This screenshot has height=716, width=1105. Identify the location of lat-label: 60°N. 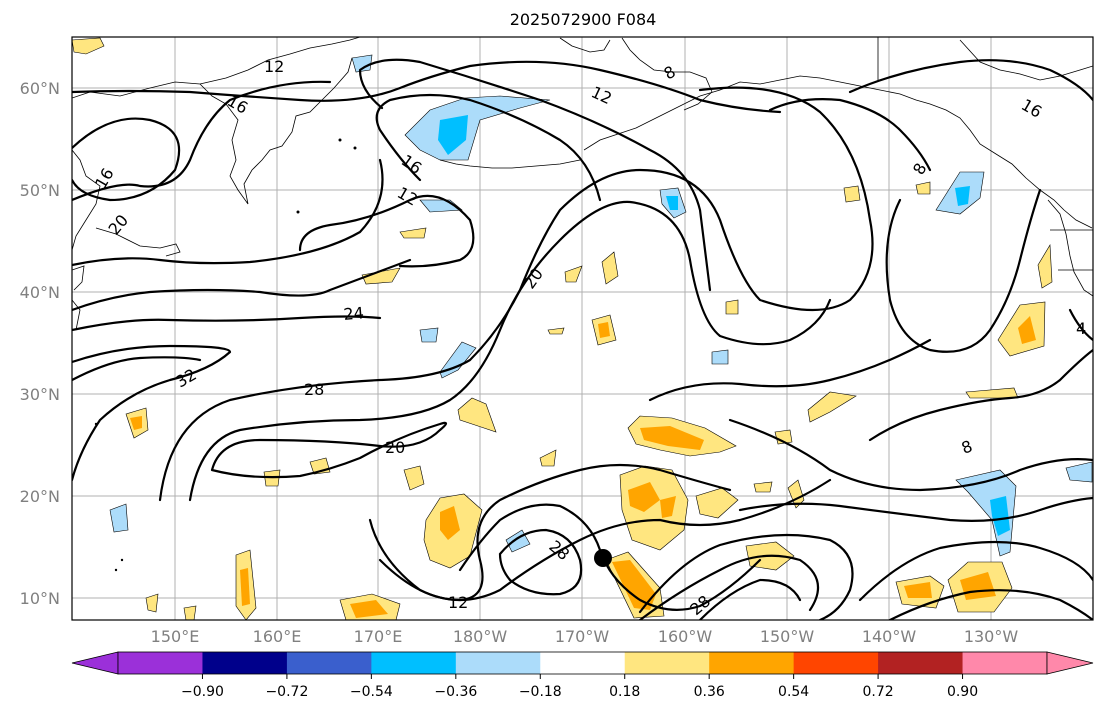
(40, 88).